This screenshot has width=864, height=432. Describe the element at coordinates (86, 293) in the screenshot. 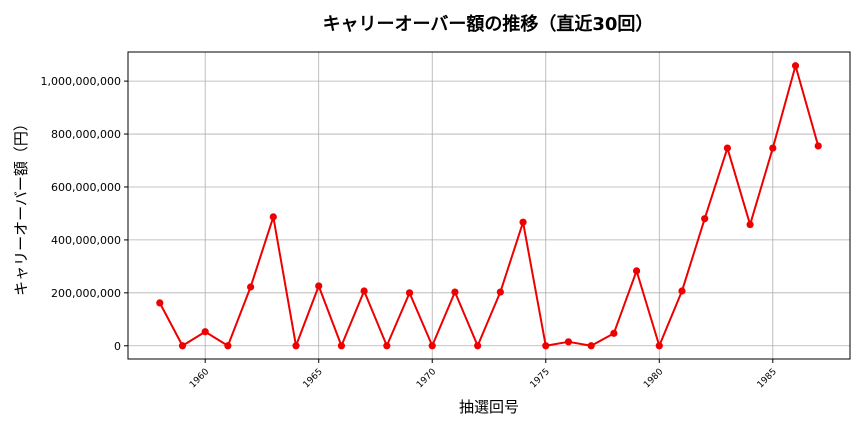

I see `y-tick-label: 200,000,000` at that location.